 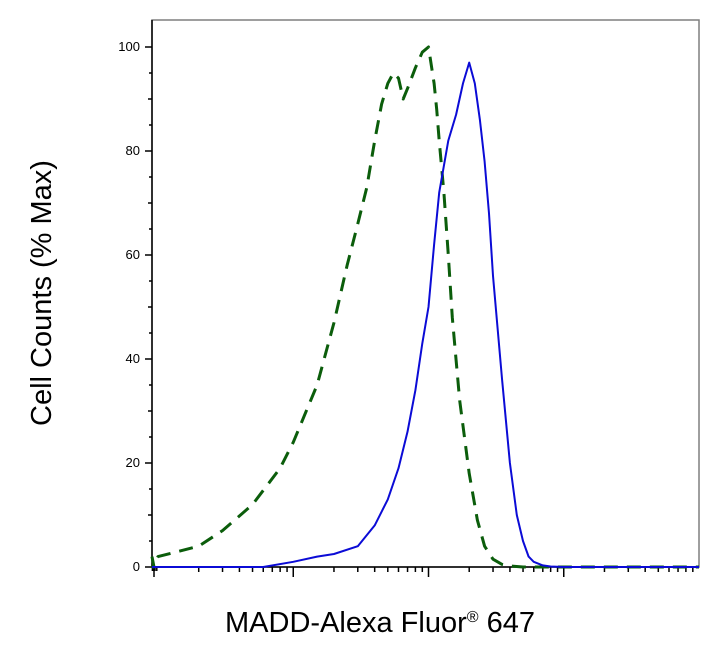 I want to click on y-tick-label: 20, so click(x=133, y=462).